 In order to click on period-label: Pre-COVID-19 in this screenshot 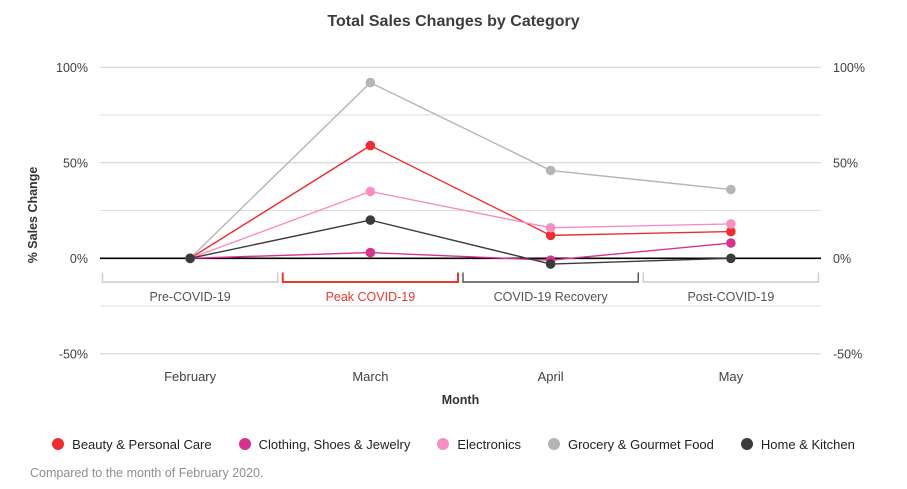, I will do `click(189, 297)`.